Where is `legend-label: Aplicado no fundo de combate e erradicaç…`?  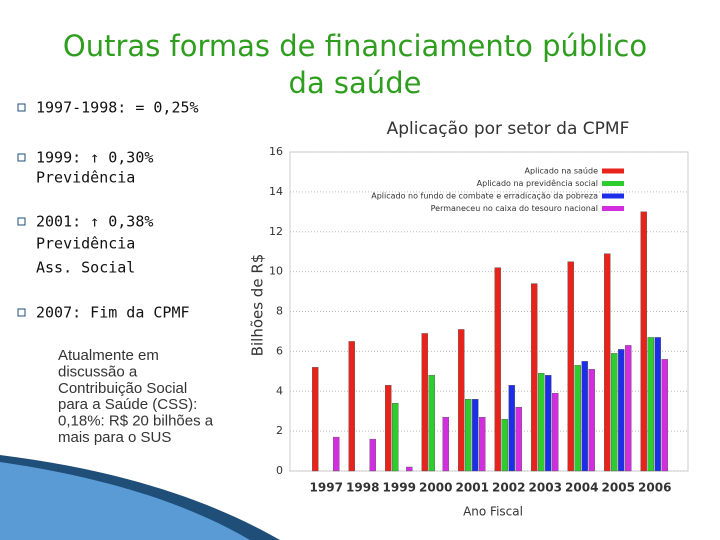
legend-label: Aplicado no fundo de combate e erradicaç… is located at coordinates (484, 196).